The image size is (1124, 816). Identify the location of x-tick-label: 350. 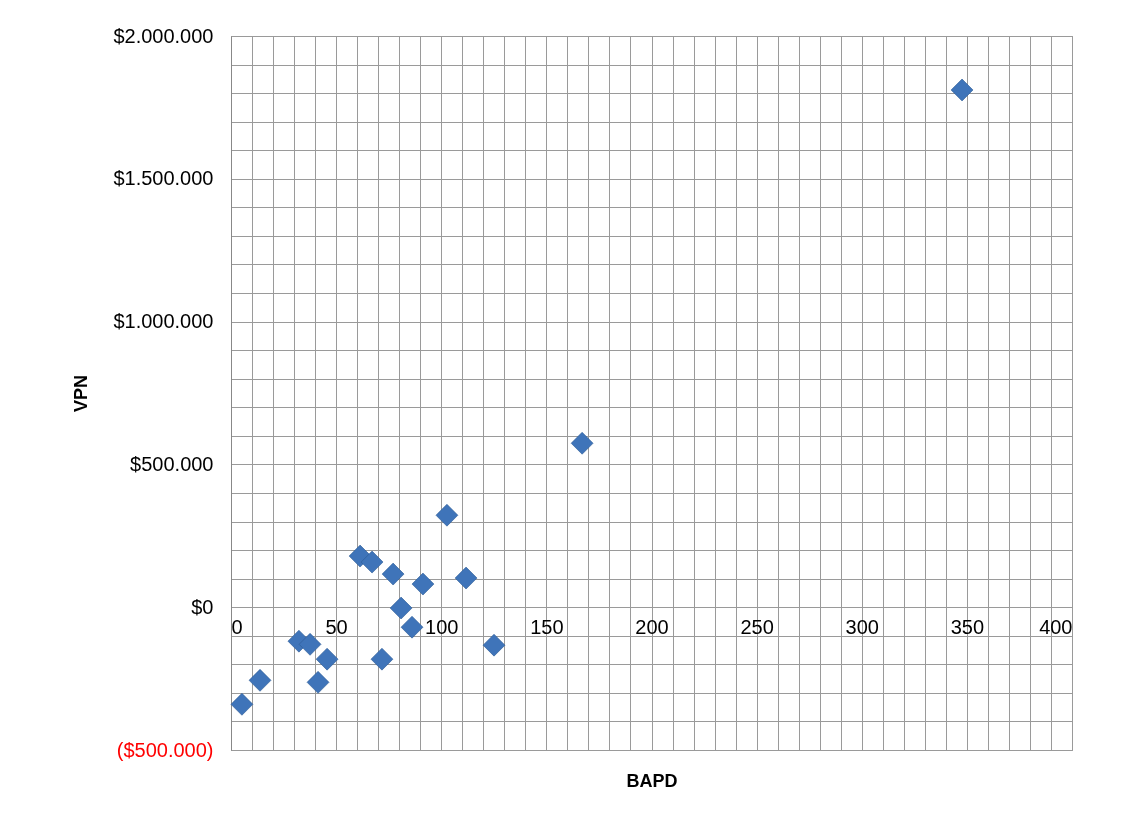
(967, 626).